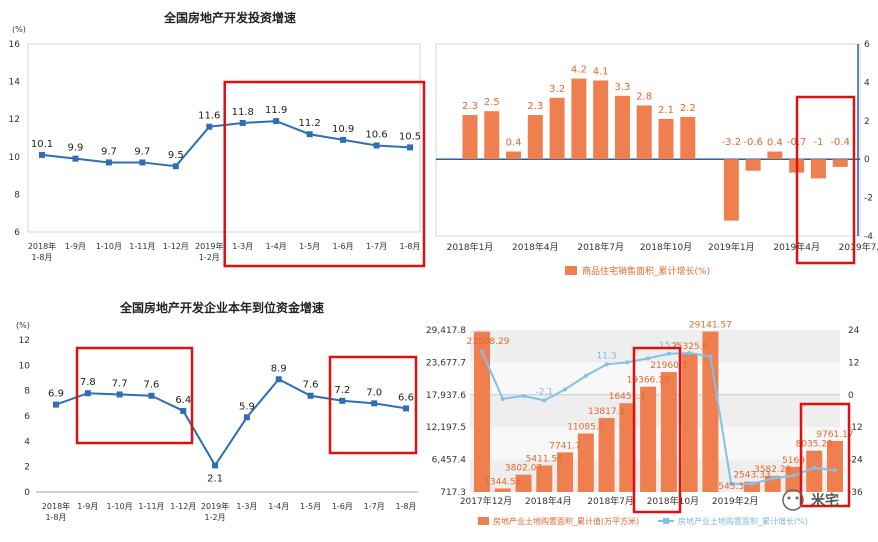  I want to click on y-tick-label: 6, so click(27, 417).